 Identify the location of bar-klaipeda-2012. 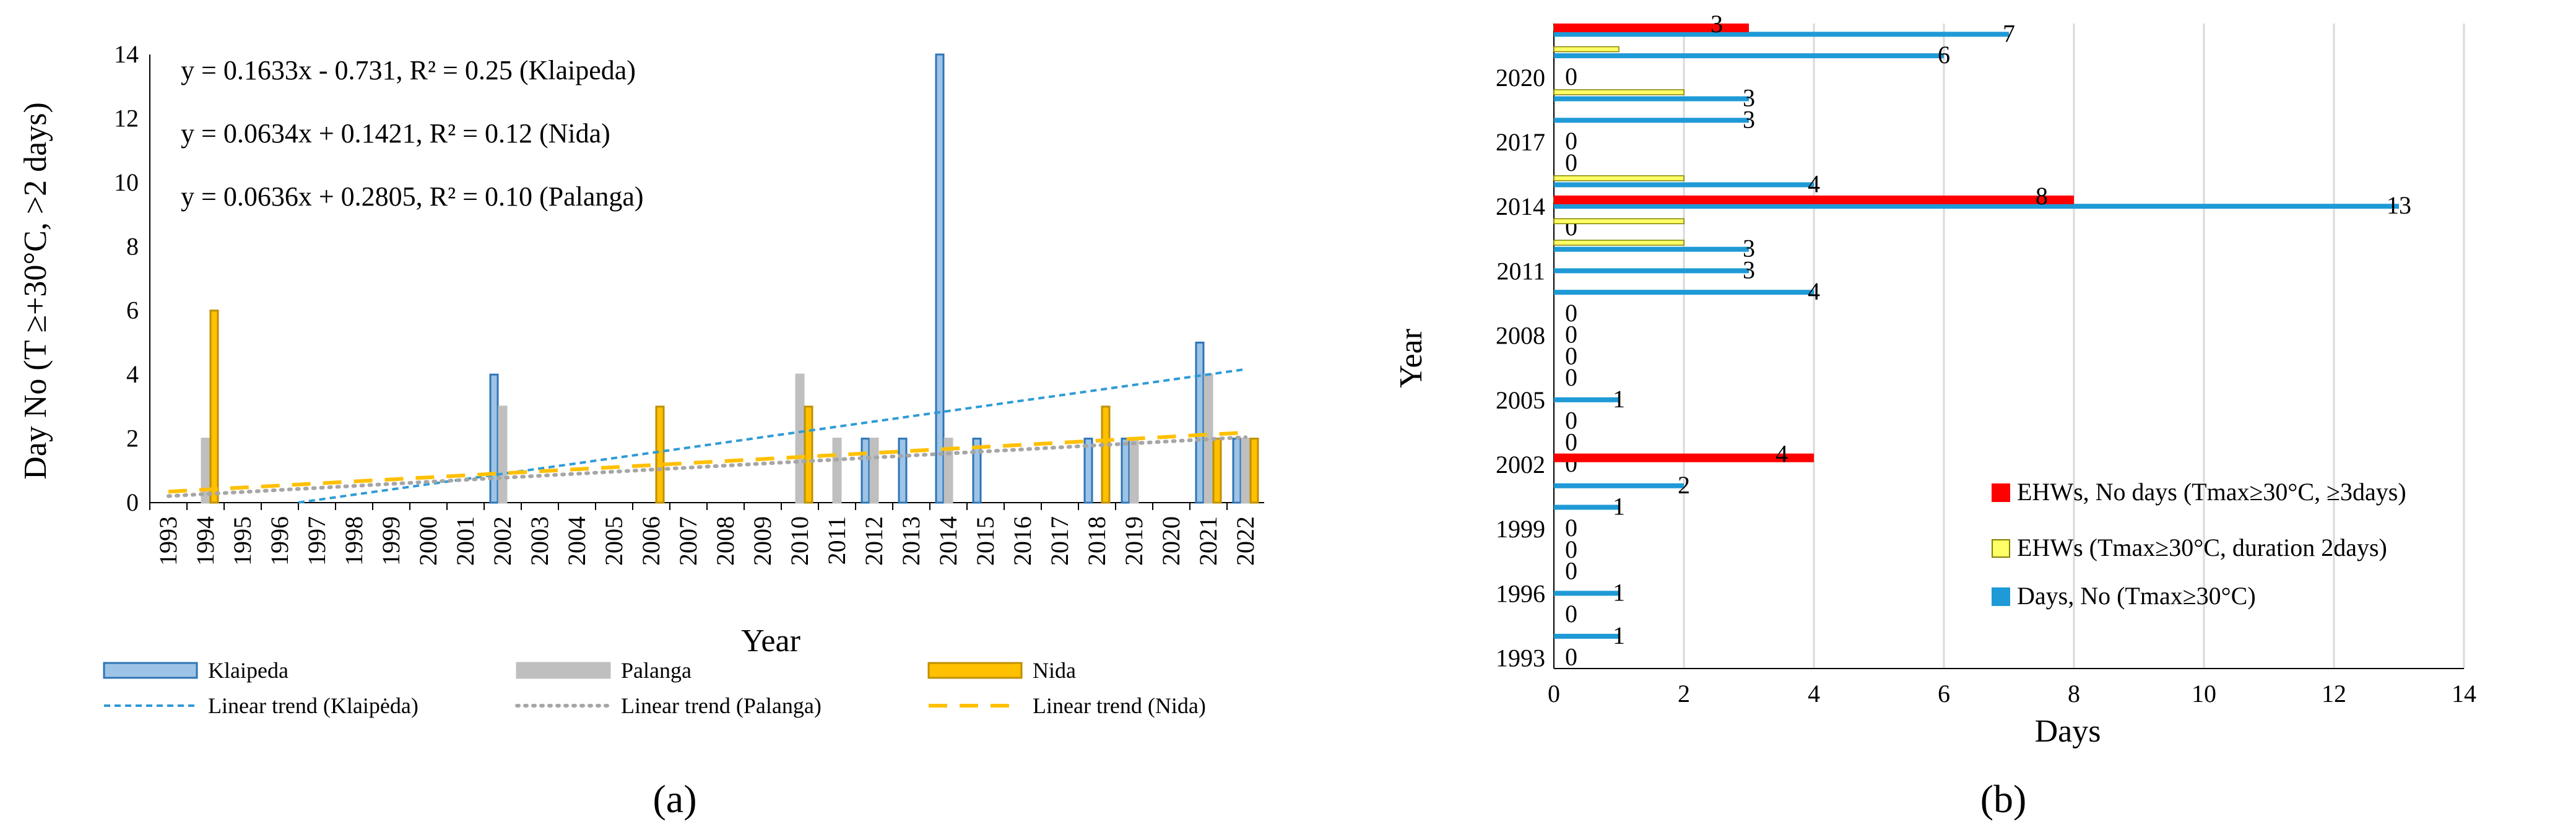
(865, 471).